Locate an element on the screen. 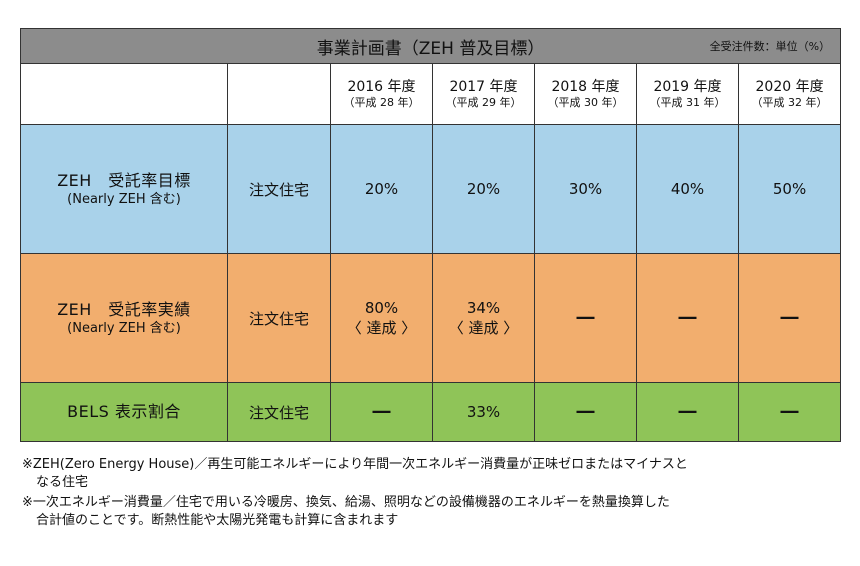 The width and height of the screenshot is (860, 566). year-label: 2018 年度 is located at coordinates (585, 87).